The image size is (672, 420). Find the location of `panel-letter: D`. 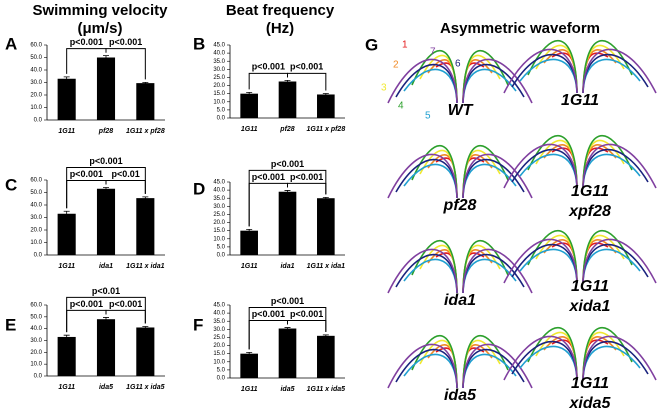

panel-letter: D is located at coordinates (199, 188).